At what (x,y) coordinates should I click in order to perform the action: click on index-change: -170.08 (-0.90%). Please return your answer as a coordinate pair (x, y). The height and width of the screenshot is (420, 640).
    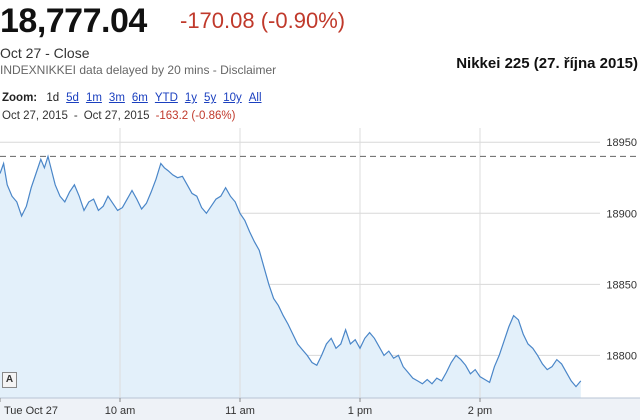
    Looking at the image, I should click on (263, 20).